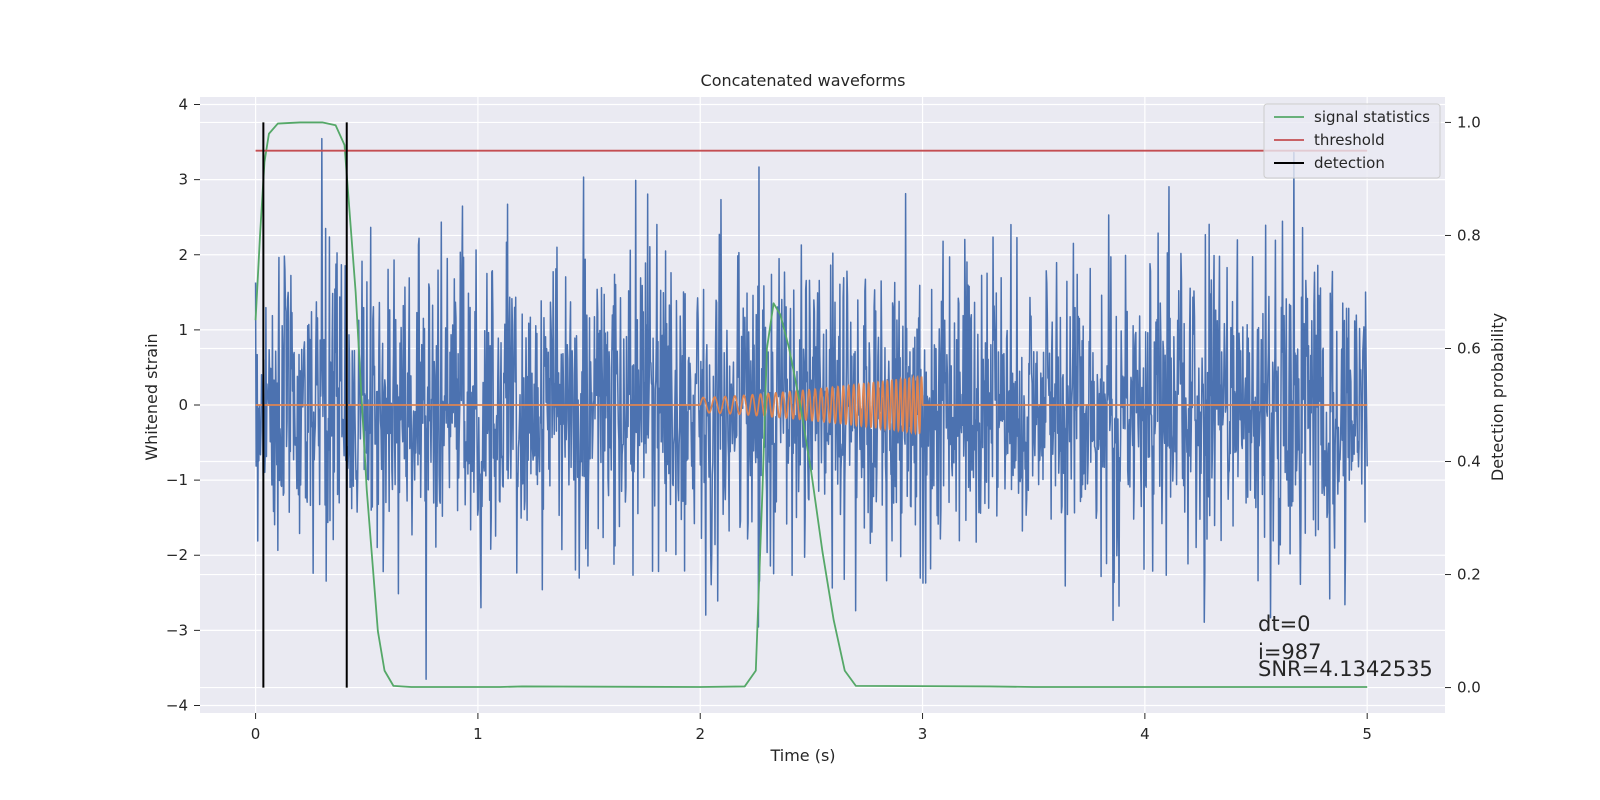 The image size is (1600, 800). Describe the element at coordinates (700, 734) in the screenshot. I see `x-tick-label: 2` at that location.